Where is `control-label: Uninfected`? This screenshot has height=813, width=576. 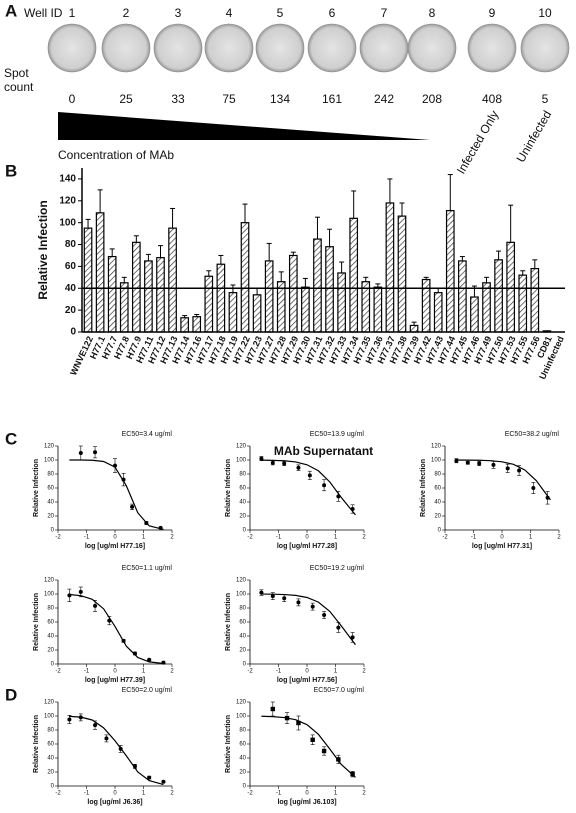 control-label: Uninfected is located at coordinates (534, 136).